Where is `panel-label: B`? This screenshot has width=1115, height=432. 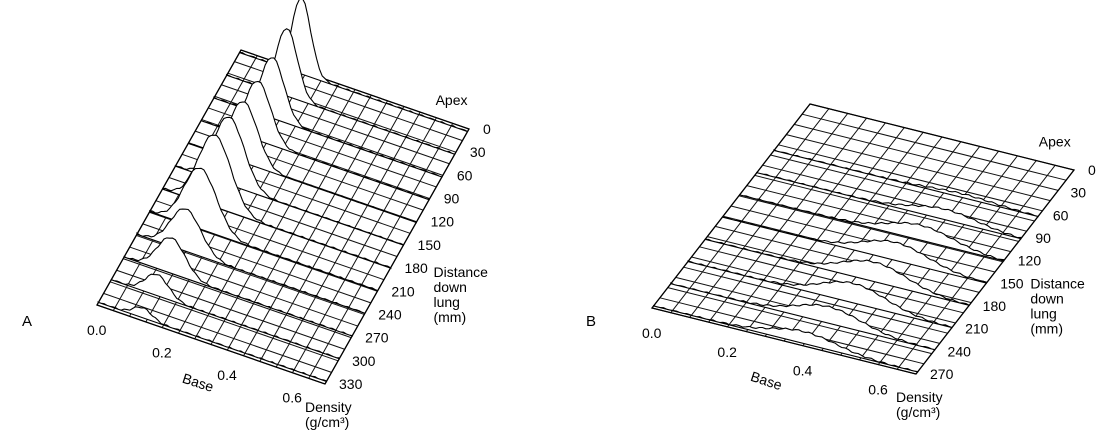 panel-label: B is located at coordinates (591, 321).